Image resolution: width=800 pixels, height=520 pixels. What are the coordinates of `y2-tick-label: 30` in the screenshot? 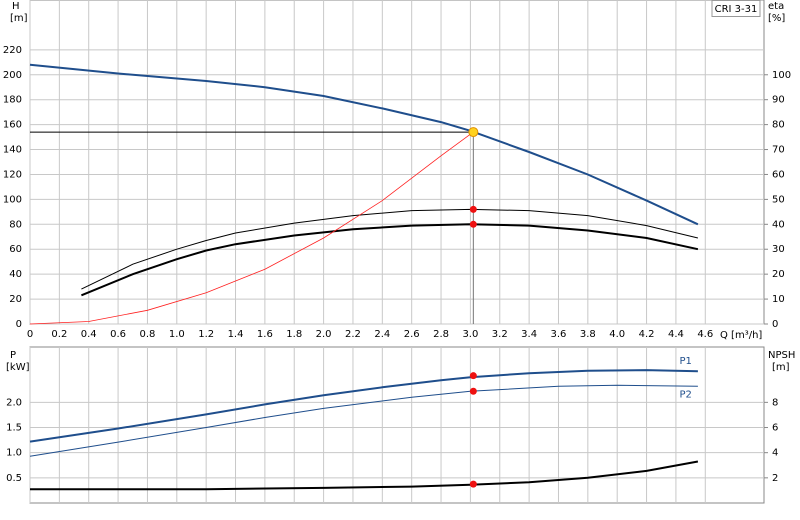 It's located at (778, 249).